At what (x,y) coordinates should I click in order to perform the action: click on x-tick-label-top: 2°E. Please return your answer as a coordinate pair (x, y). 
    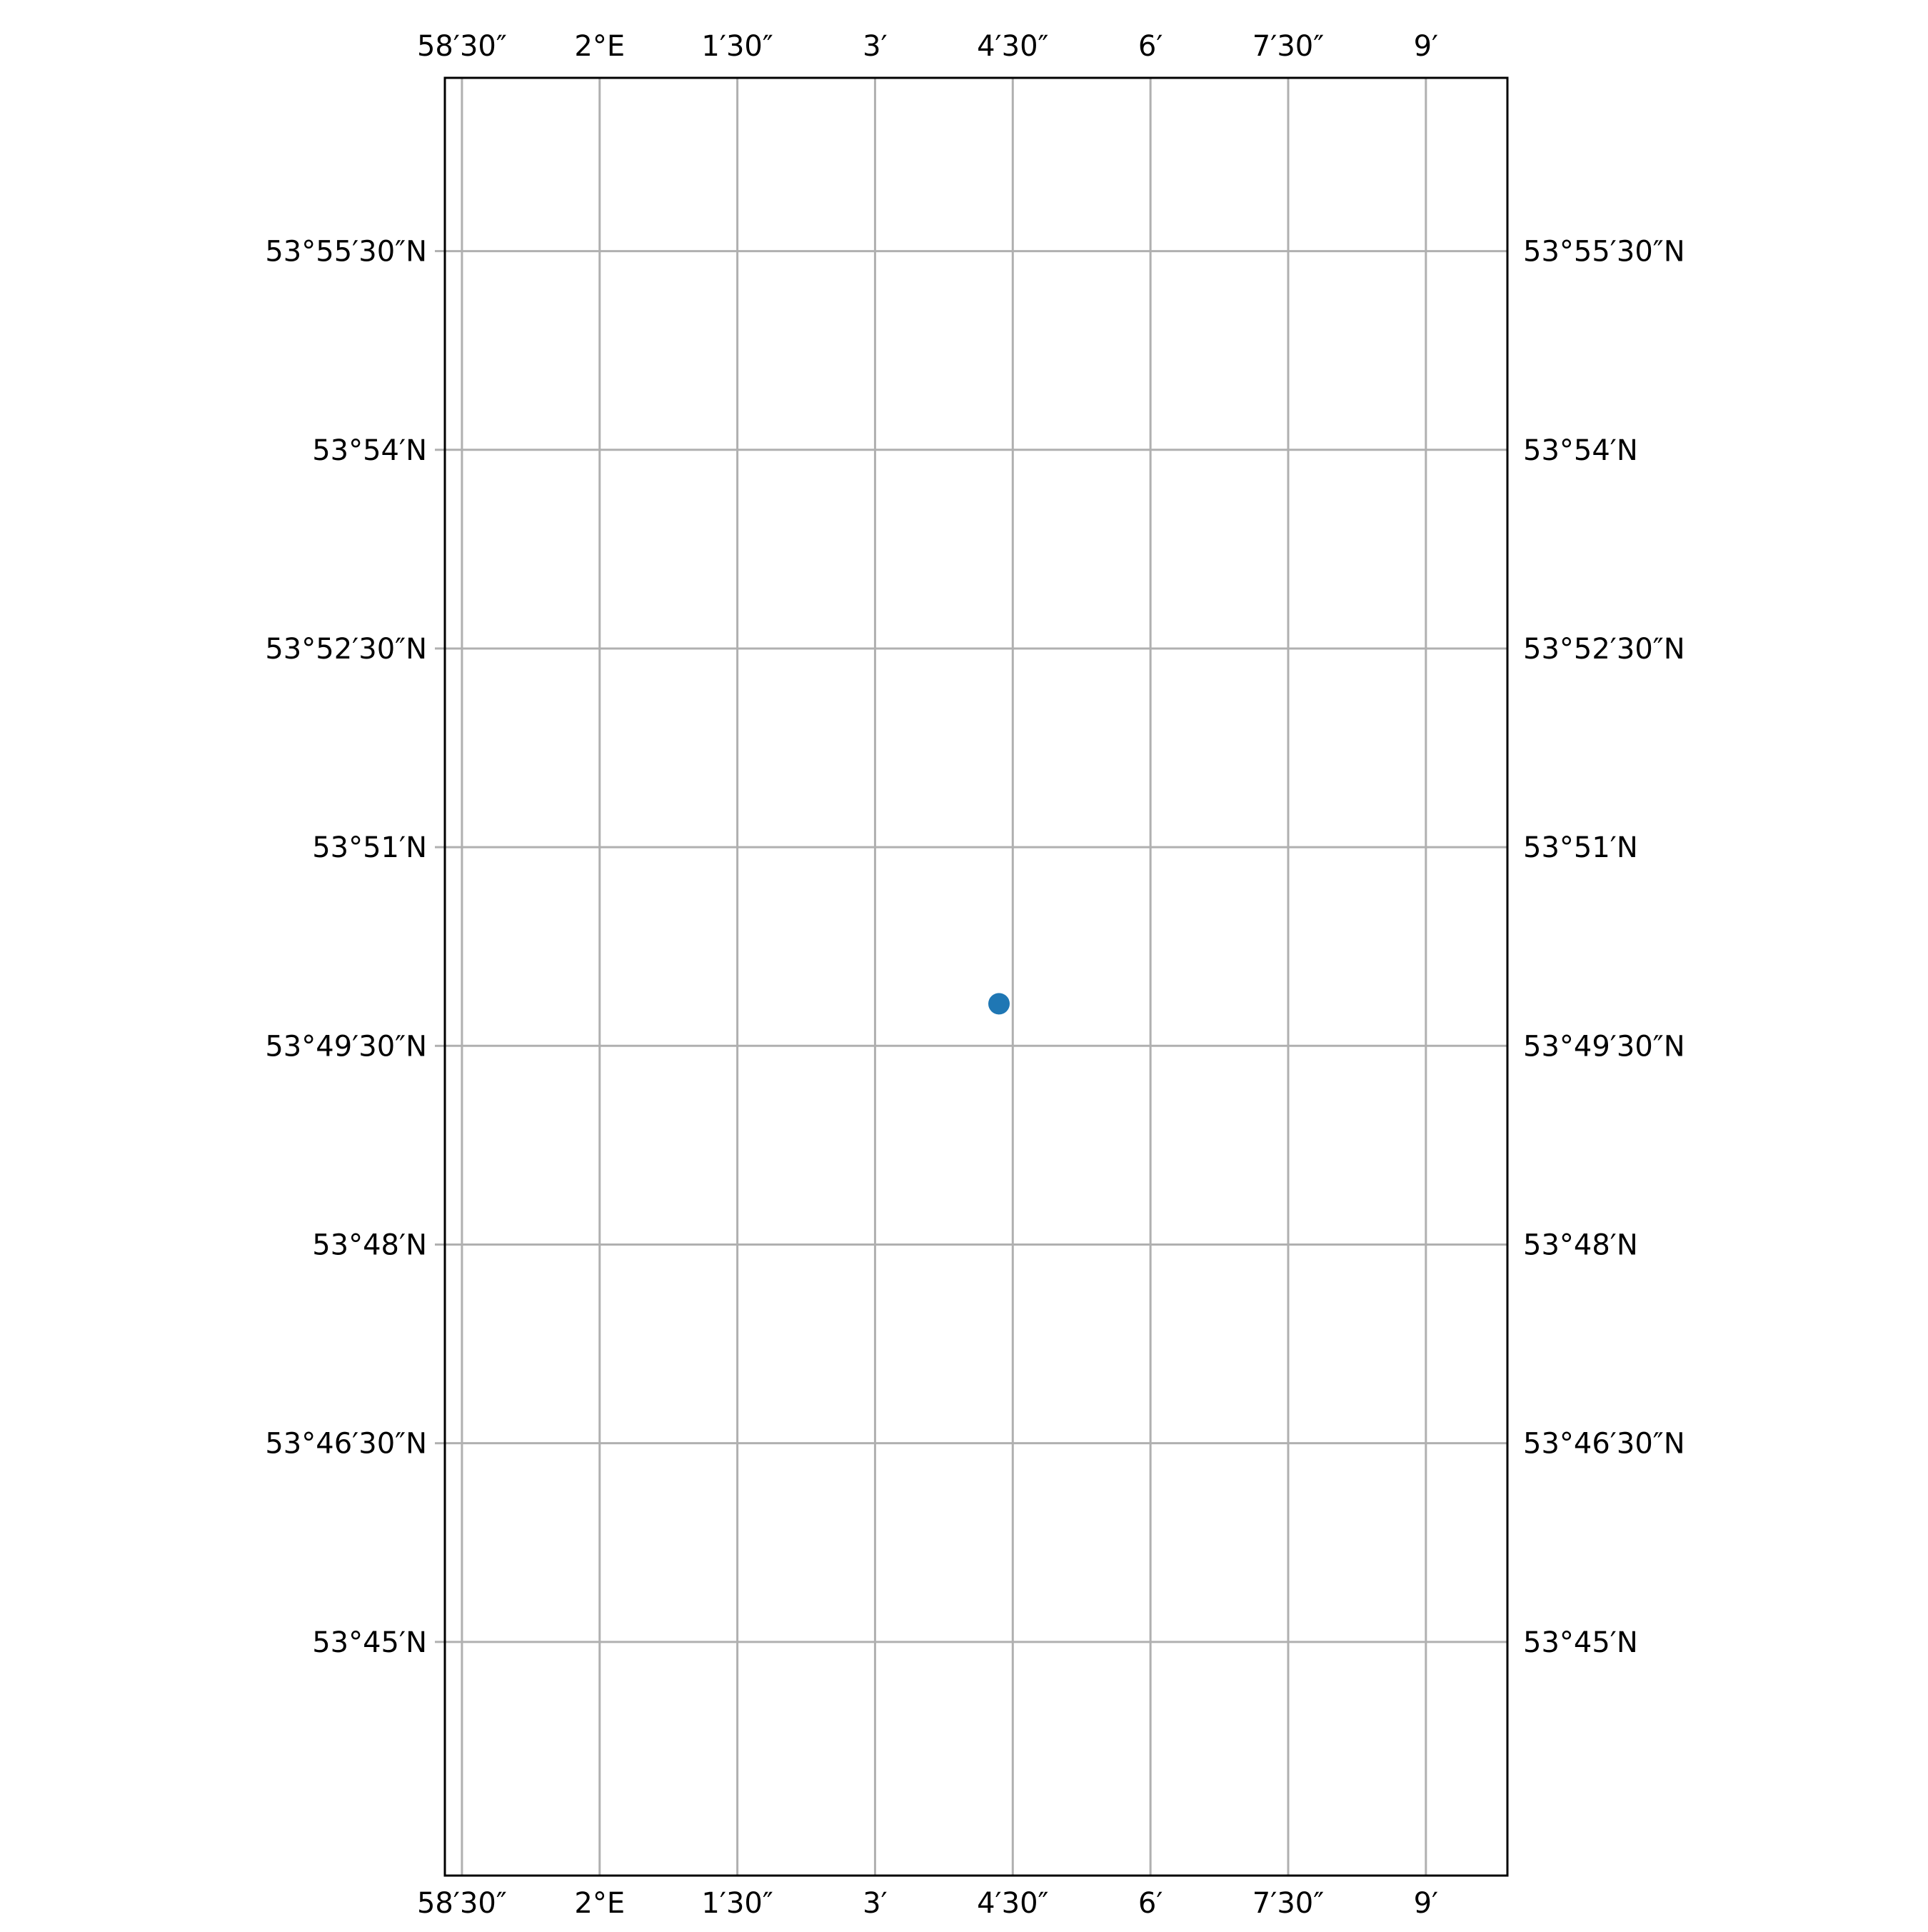
    Looking at the image, I should click on (599, 47).